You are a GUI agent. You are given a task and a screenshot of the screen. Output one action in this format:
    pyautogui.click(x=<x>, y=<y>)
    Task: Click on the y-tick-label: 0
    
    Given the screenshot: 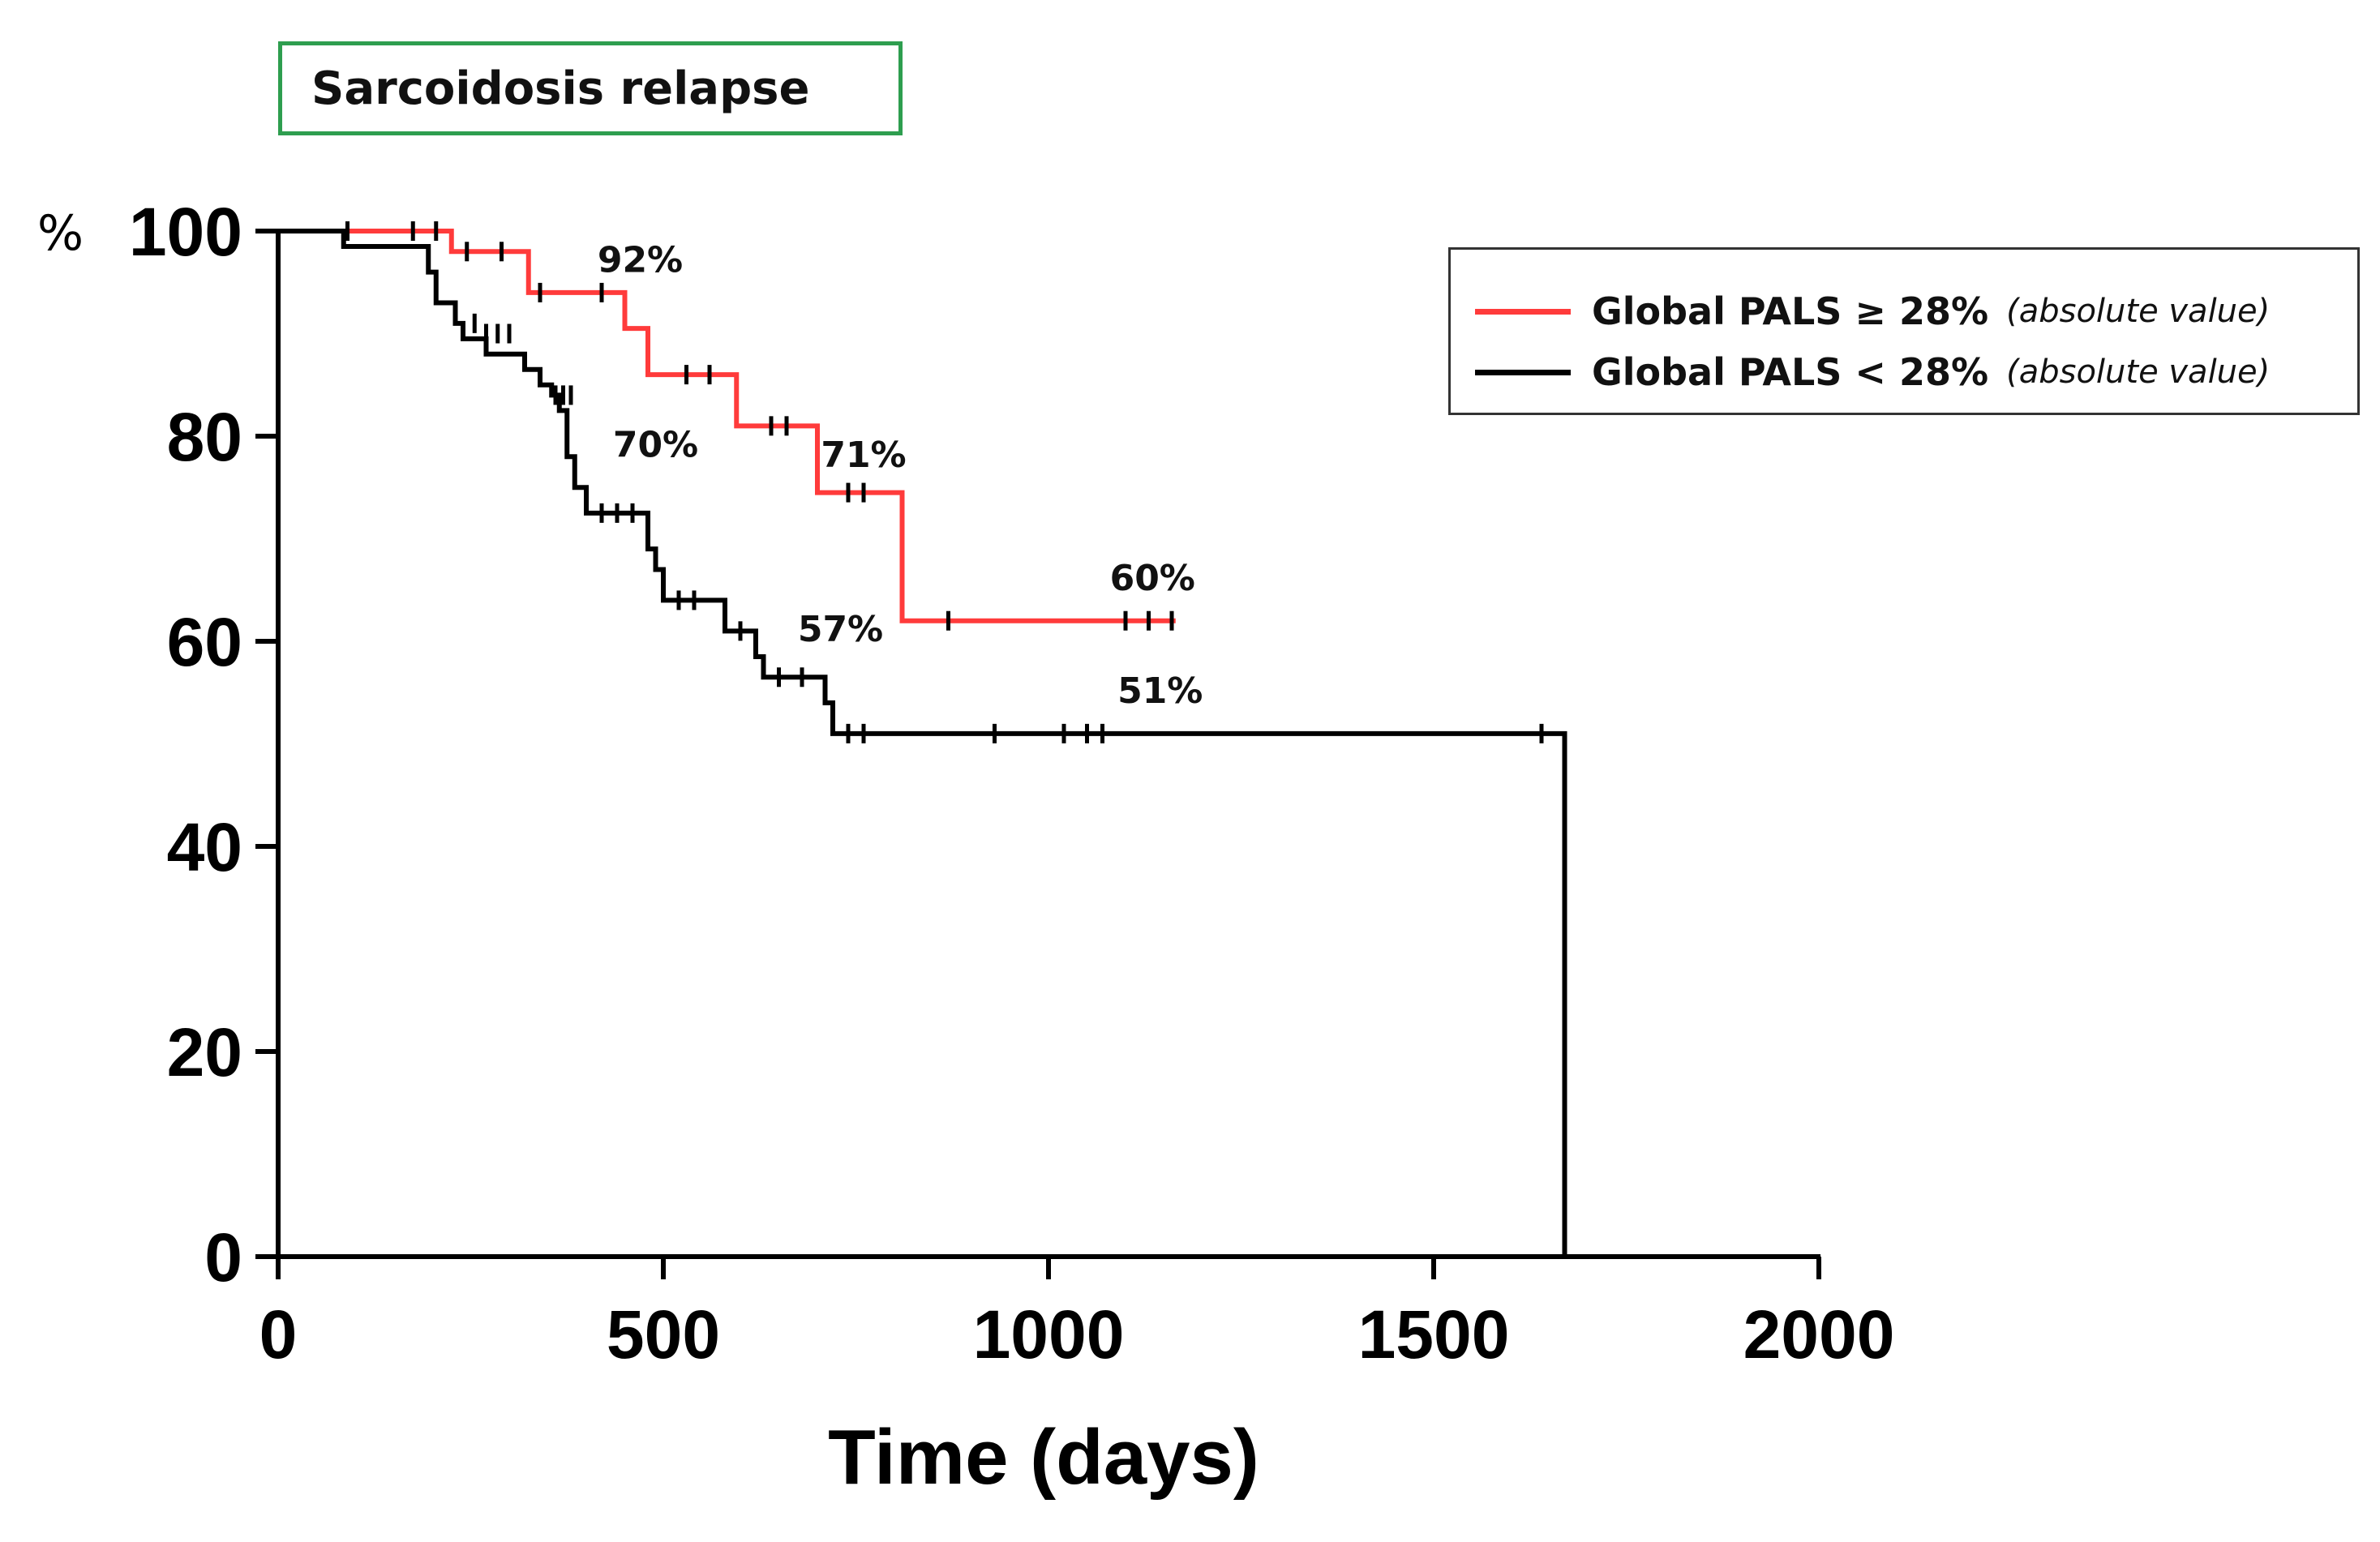 What is the action you would take?
    pyautogui.click(x=223, y=1257)
    